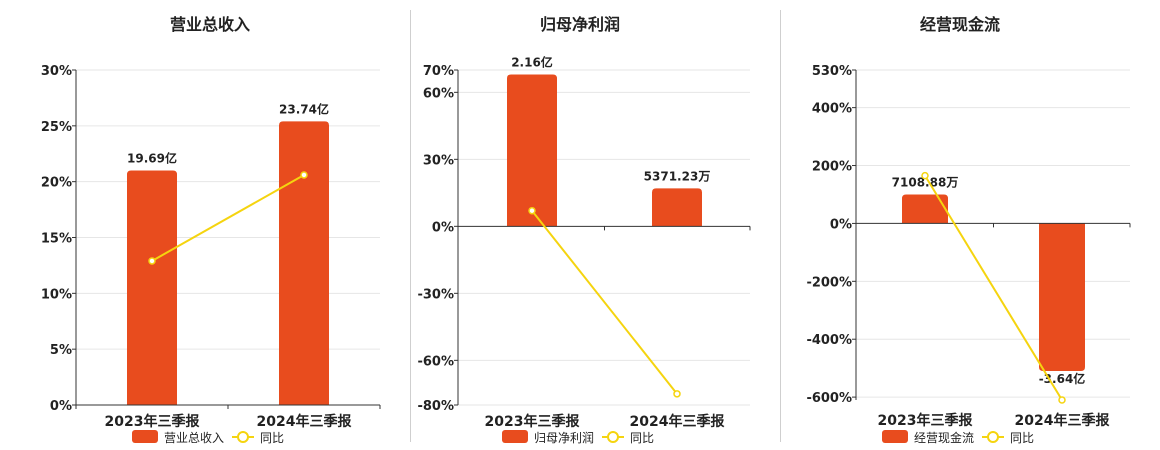 The image size is (1160, 450). I want to click on y-tick-label: 530%, so click(832, 71).